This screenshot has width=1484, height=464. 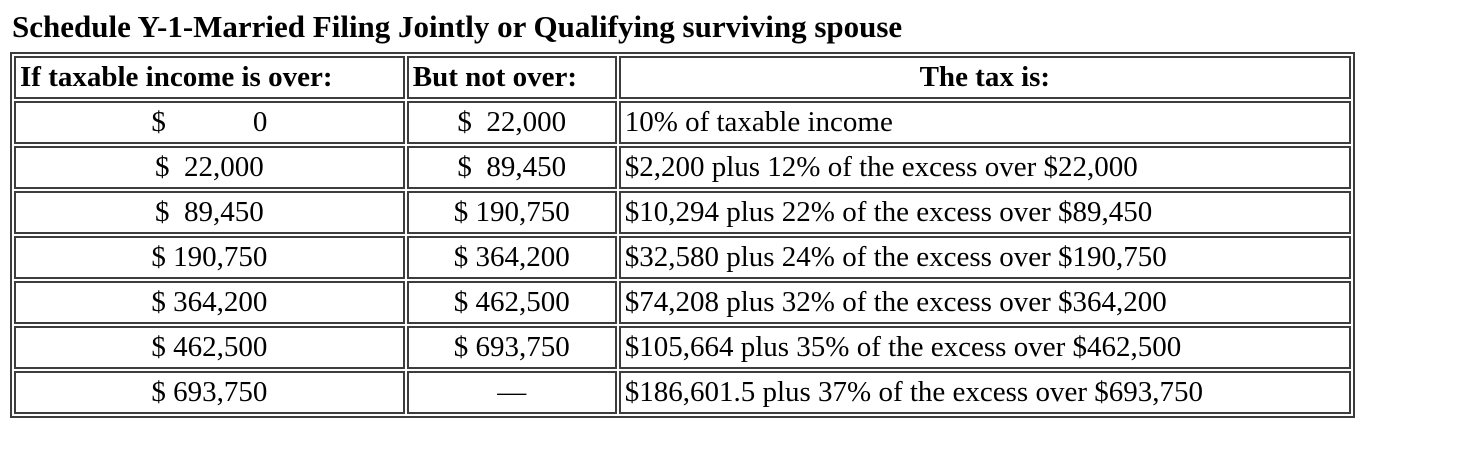 I want to click on table-row: $ 0 $ 22,000 10% of taxable income, so click(x=682, y=122).